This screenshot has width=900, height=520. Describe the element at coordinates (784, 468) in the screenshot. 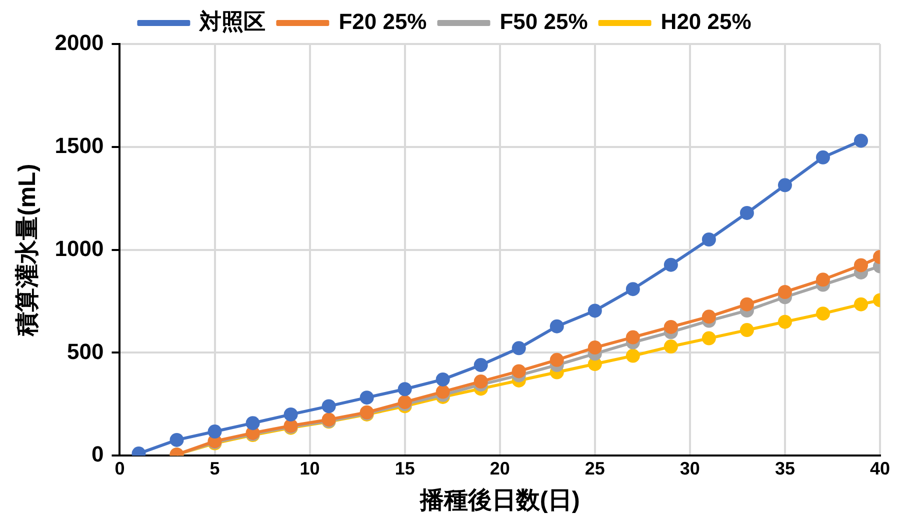

I see `x-tick-label: 35` at that location.